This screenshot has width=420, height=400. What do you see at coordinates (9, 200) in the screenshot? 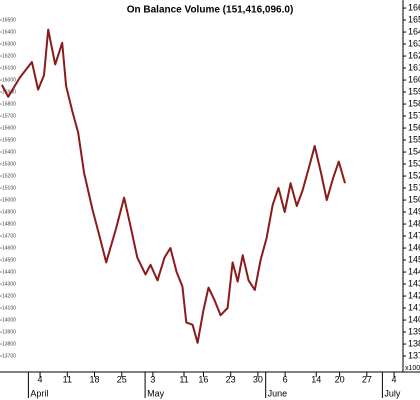
I see `y2-tick-label: 15000` at bounding box center [9, 200].